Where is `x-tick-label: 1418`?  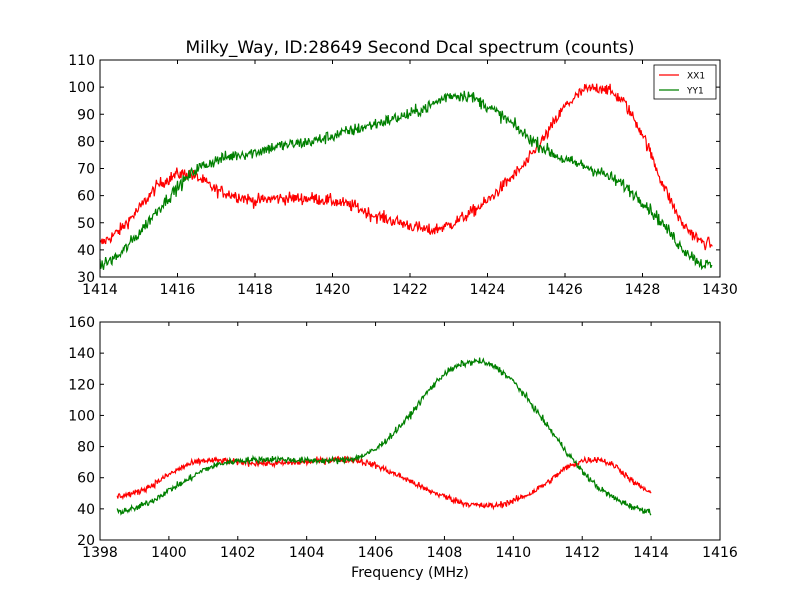 x-tick-label: 1418 is located at coordinates (255, 290).